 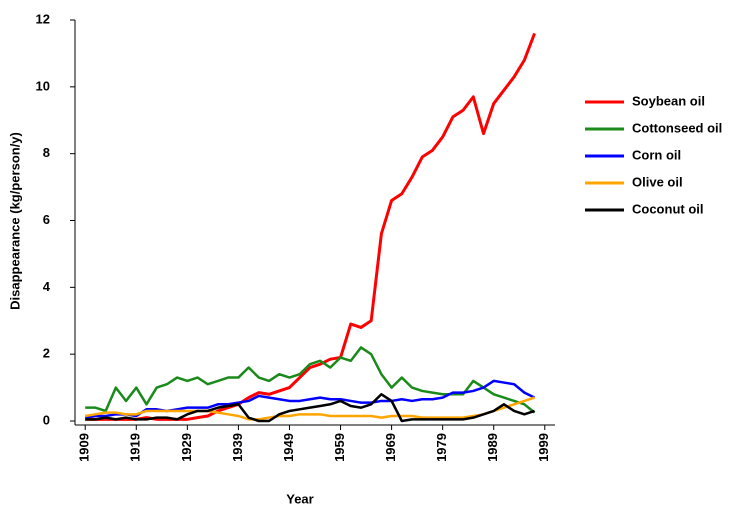 I want to click on x-tick-label: 1939, so click(x=237, y=447).